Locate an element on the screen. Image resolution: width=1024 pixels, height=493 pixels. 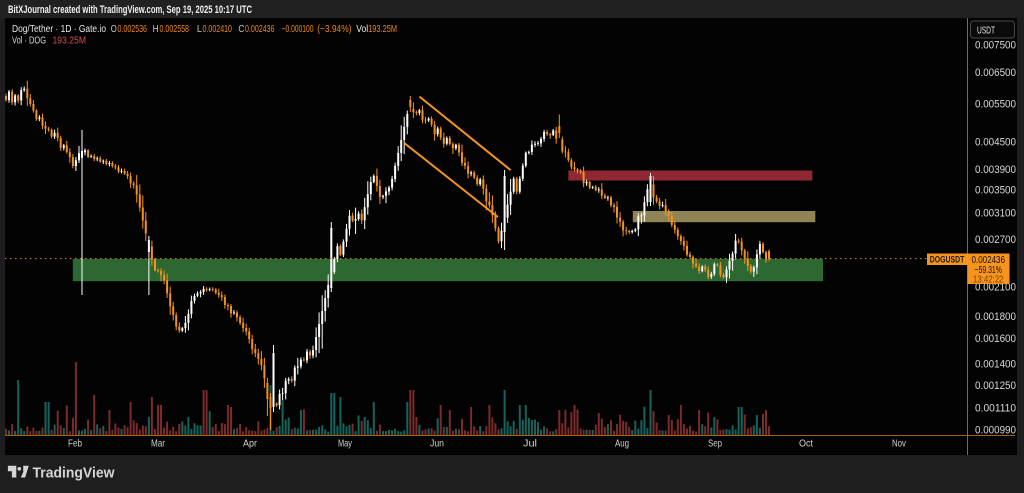
svg-text: Feb is located at coordinates (75, 444).